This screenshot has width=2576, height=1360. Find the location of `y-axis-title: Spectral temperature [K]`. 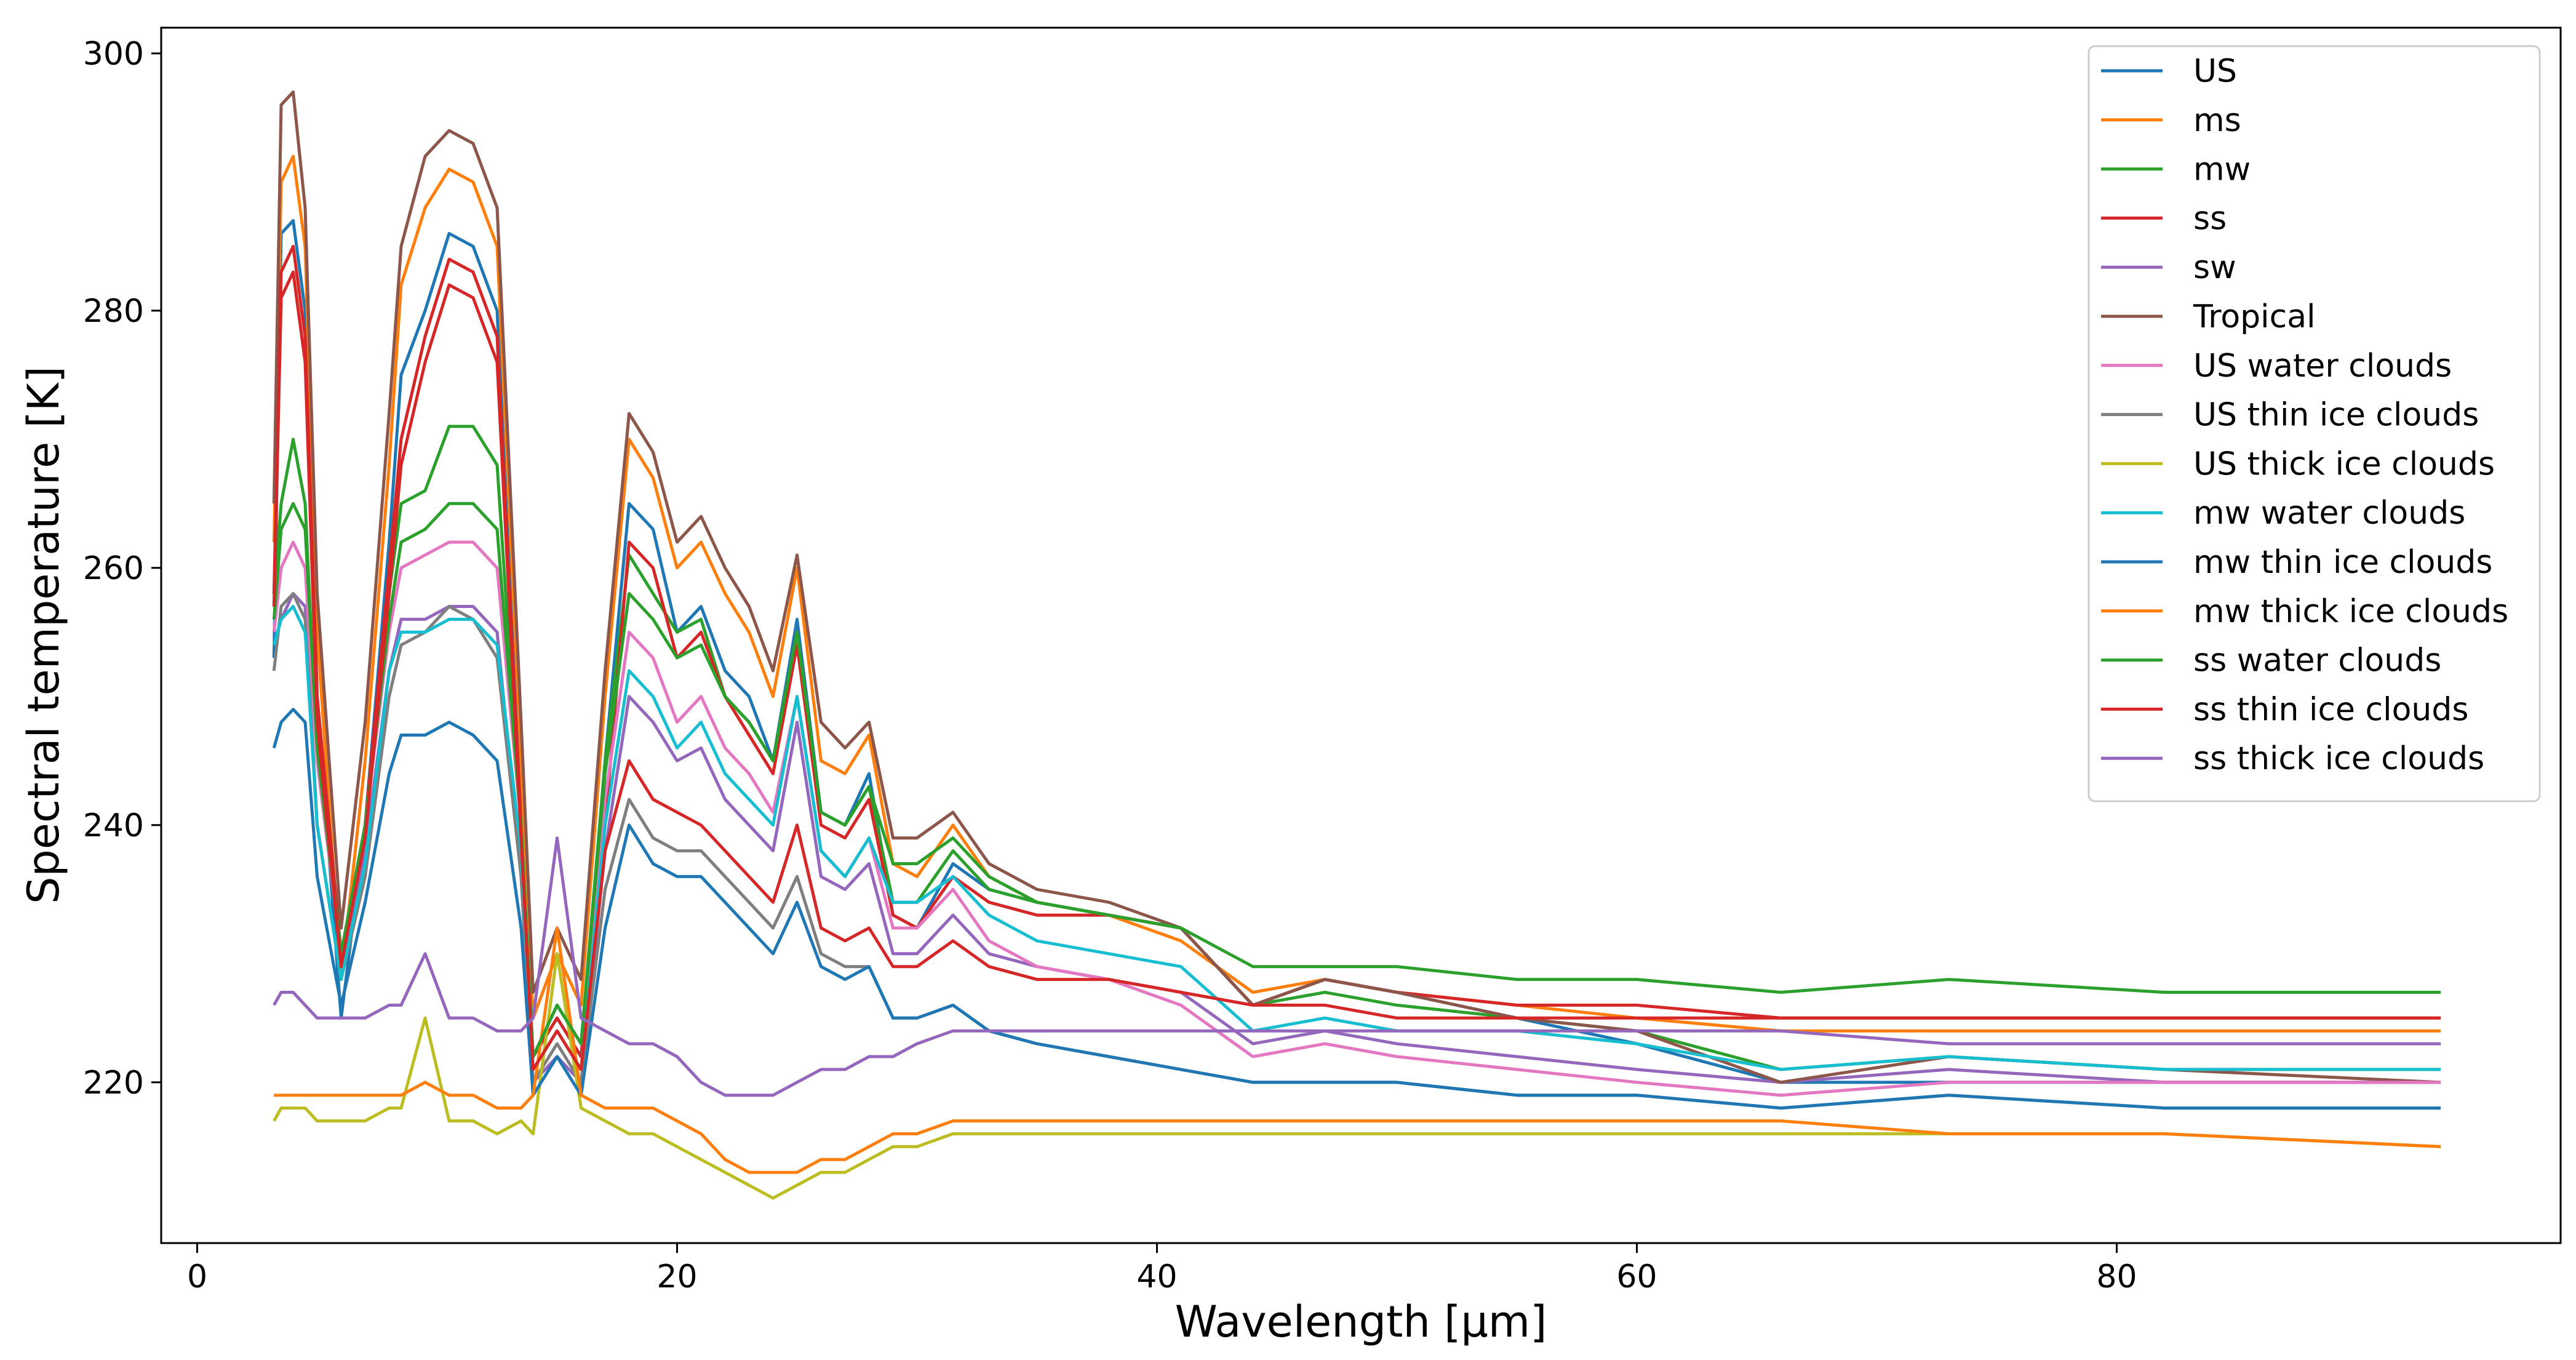

y-axis-title: Spectral temperature [K] is located at coordinates (44, 635).